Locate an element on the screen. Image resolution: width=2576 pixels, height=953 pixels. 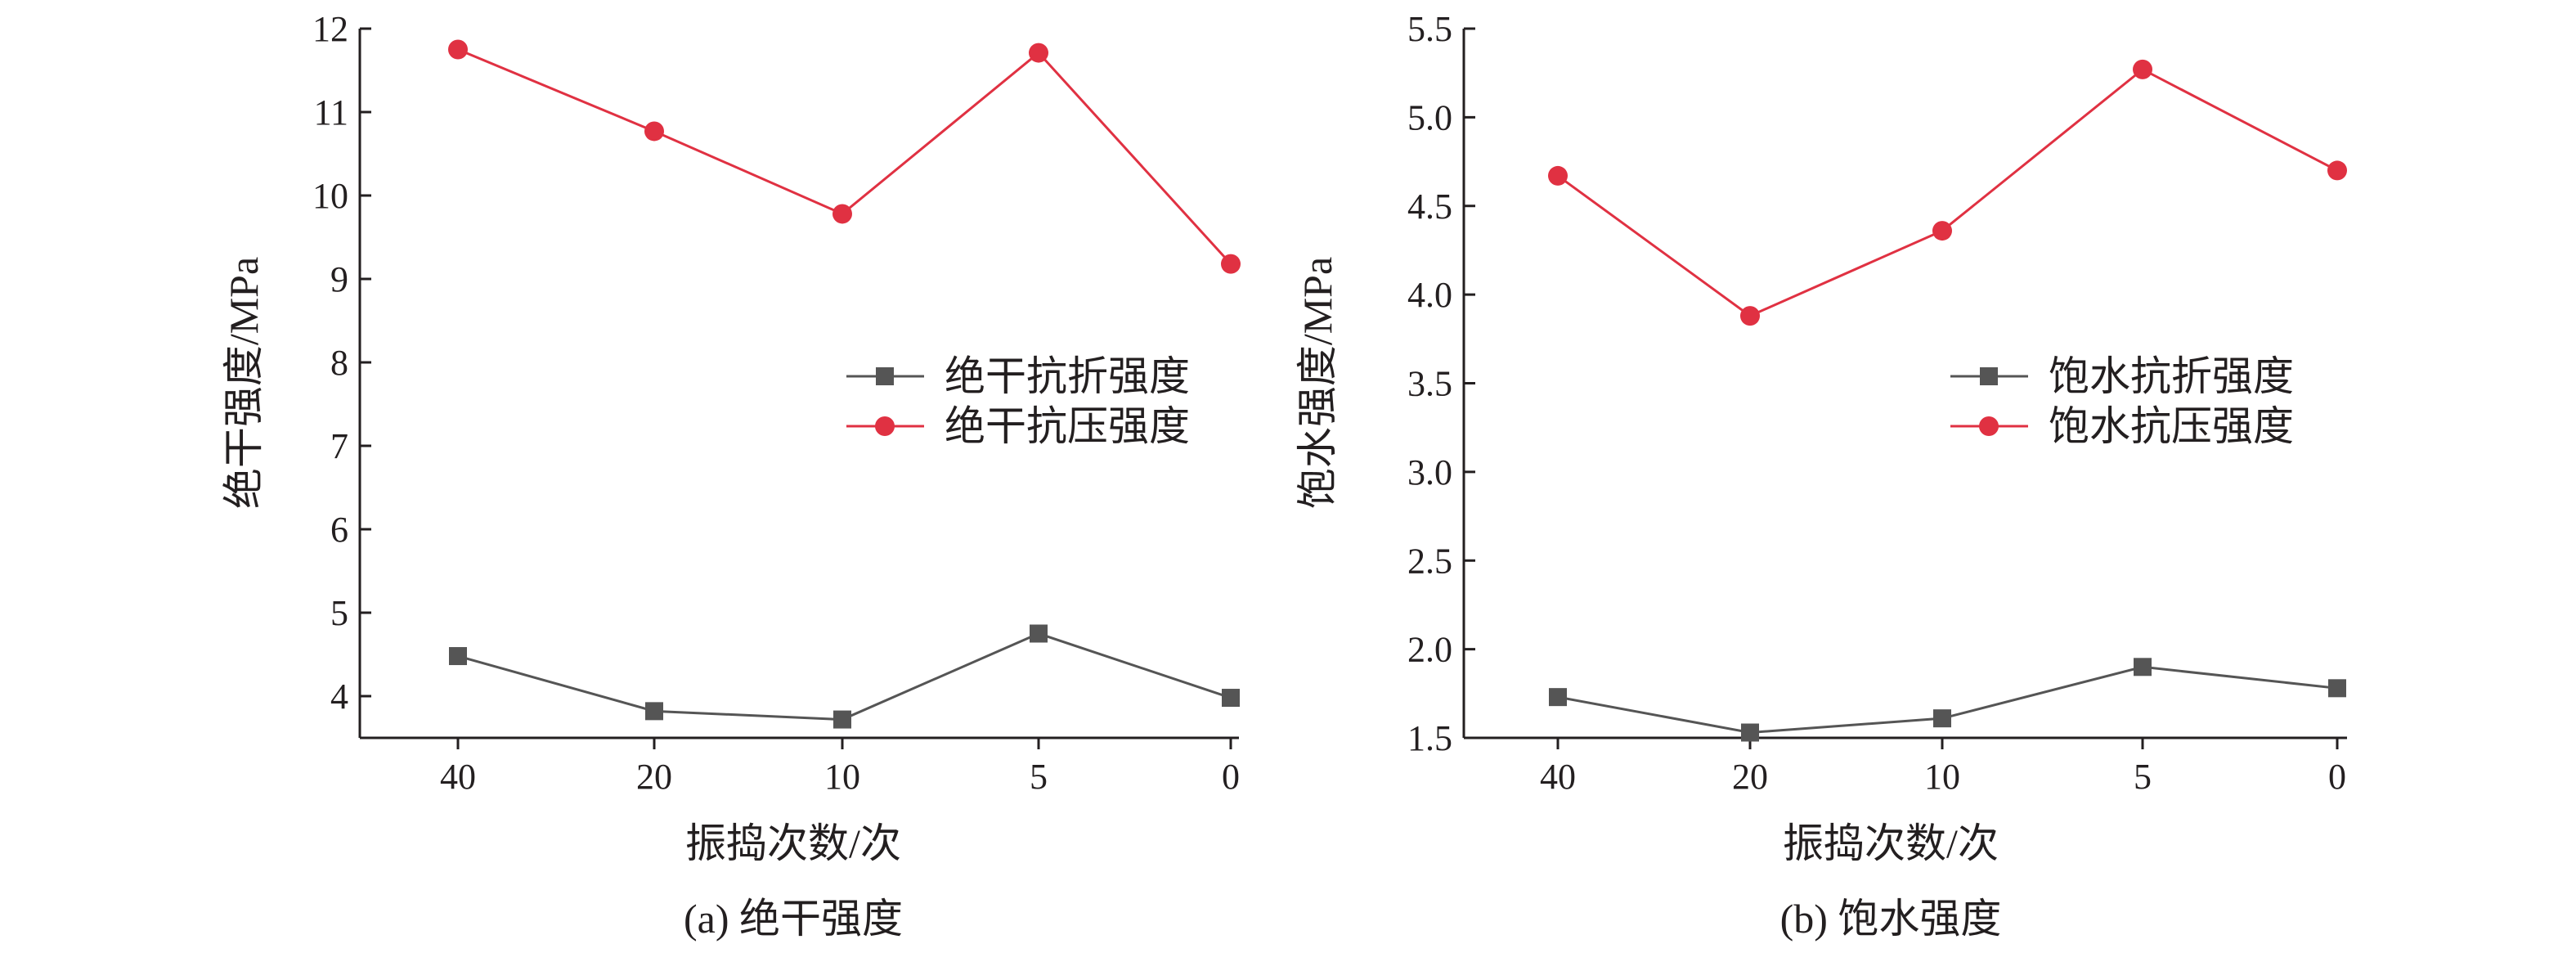
legend-item-b-1: 饱水抗压强度 is located at coordinates (2122, 426).